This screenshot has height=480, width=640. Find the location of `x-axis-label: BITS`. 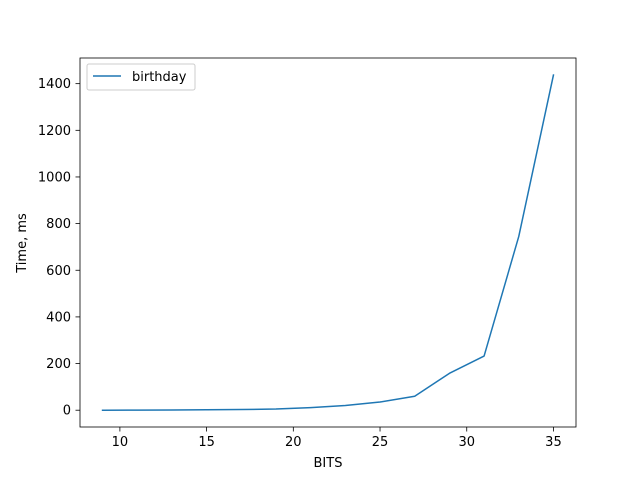

x-axis-label: BITS is located at coordinates (328, 463).